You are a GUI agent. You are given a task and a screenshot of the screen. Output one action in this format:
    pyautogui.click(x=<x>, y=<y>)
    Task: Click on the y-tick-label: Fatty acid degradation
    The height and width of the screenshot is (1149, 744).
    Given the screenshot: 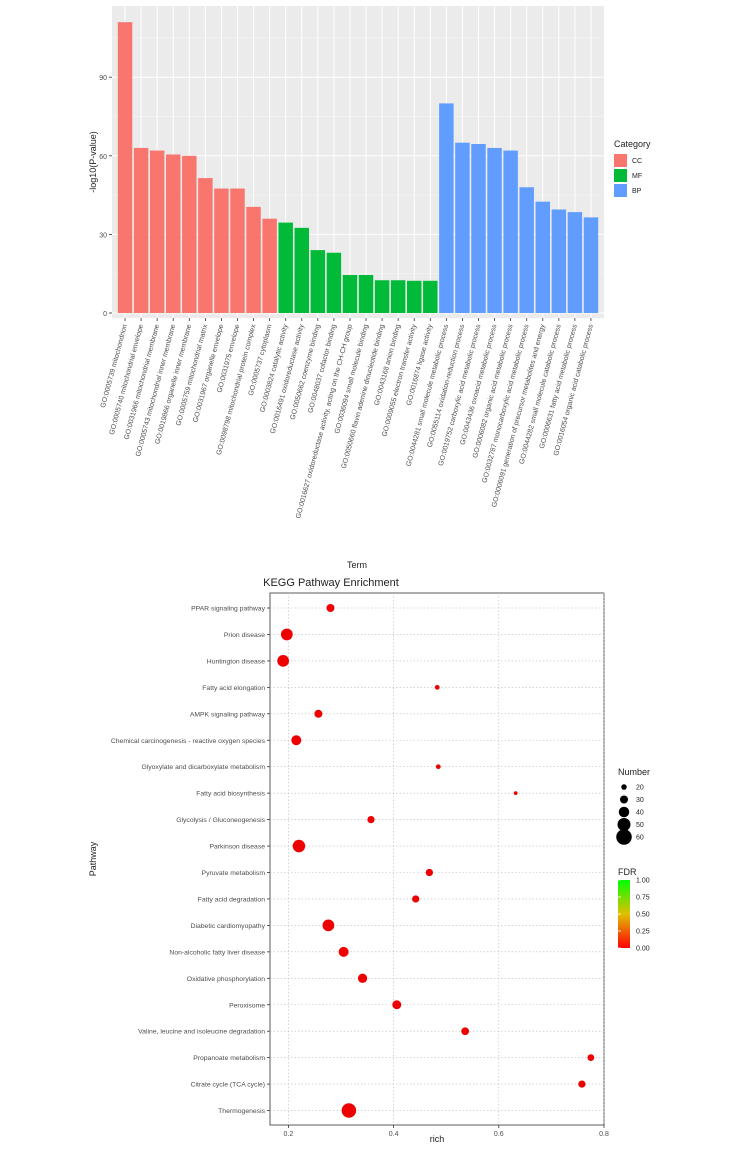 What is the action you would take?
    pyautogui.click(x=231, y=899)
    